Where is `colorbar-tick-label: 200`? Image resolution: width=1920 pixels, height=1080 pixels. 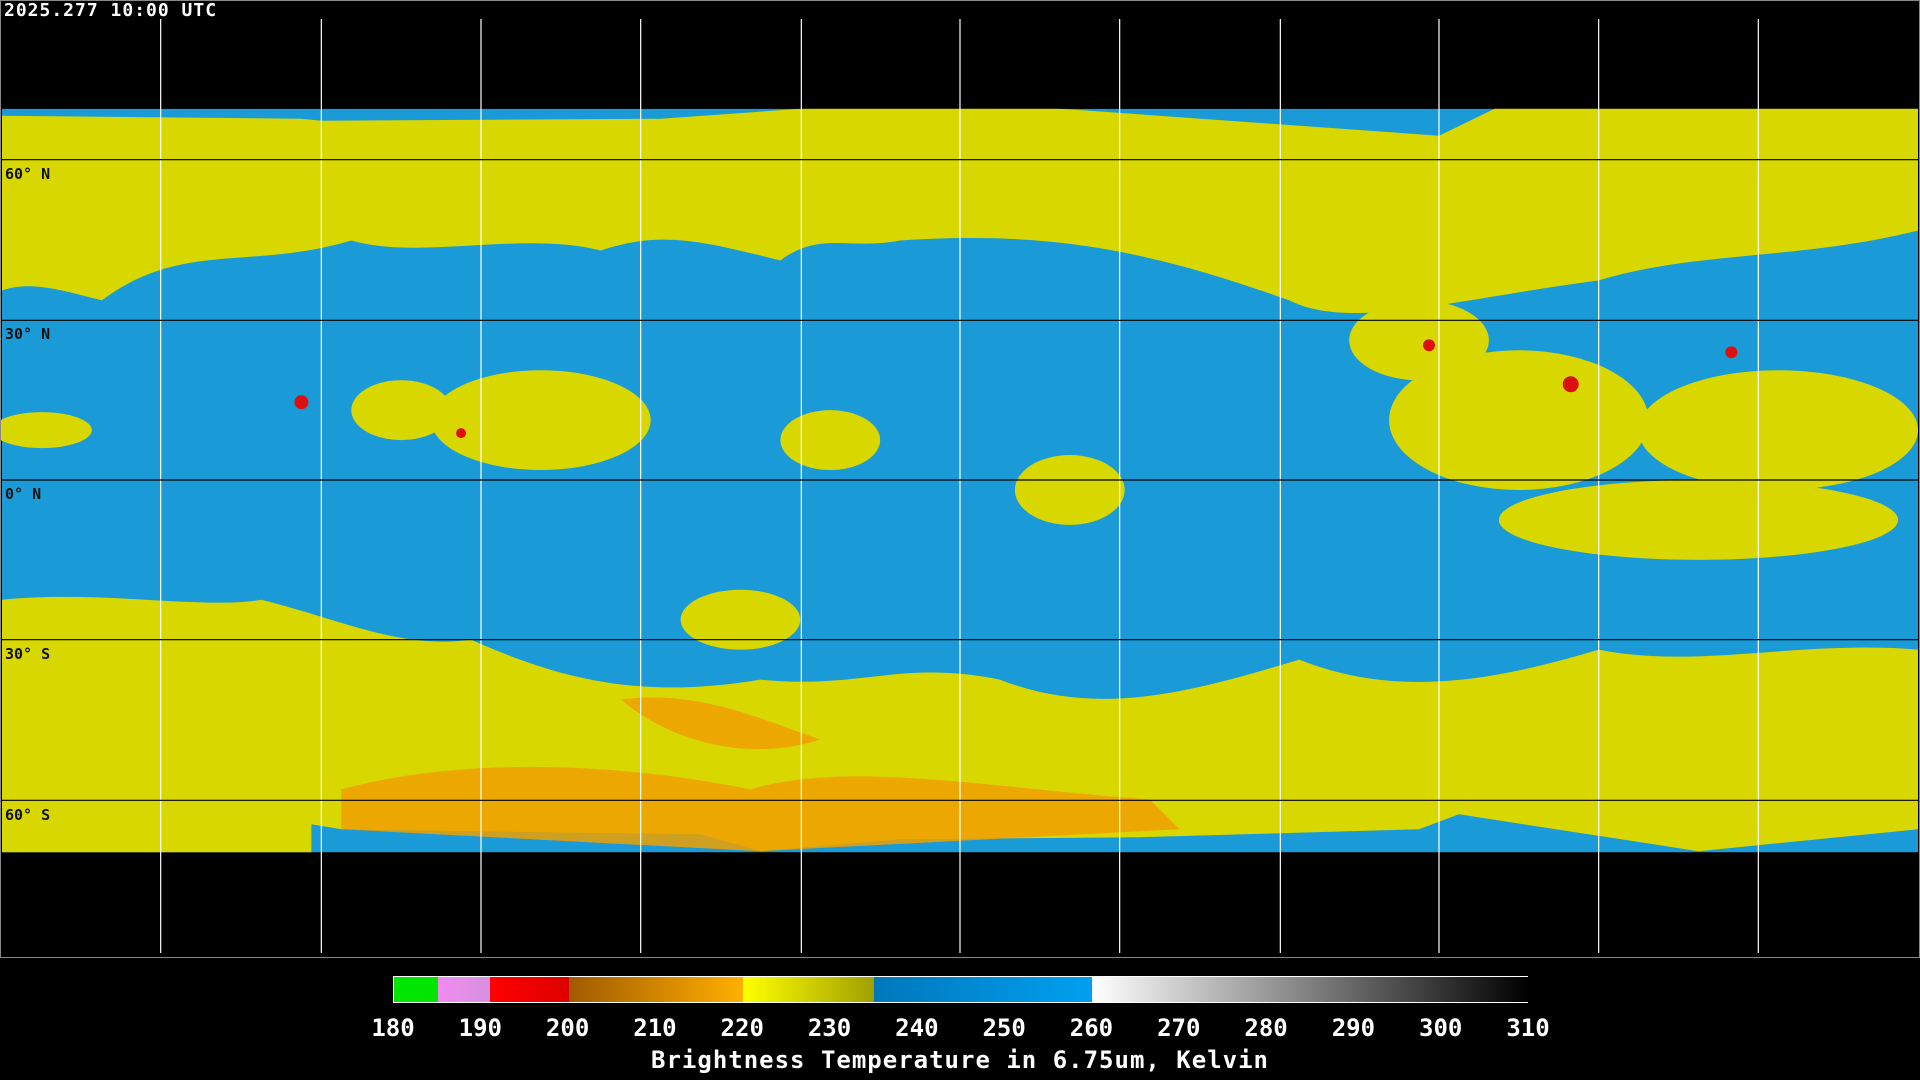
colorbar-tick-label: 200 is located at coordinates (567, 1028).